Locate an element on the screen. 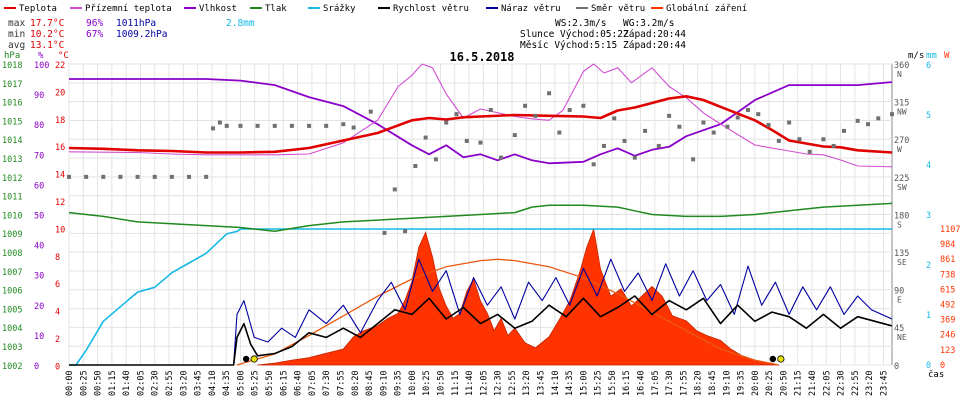  x-tick-2: 00:50 is located at coordinates (99, 383).